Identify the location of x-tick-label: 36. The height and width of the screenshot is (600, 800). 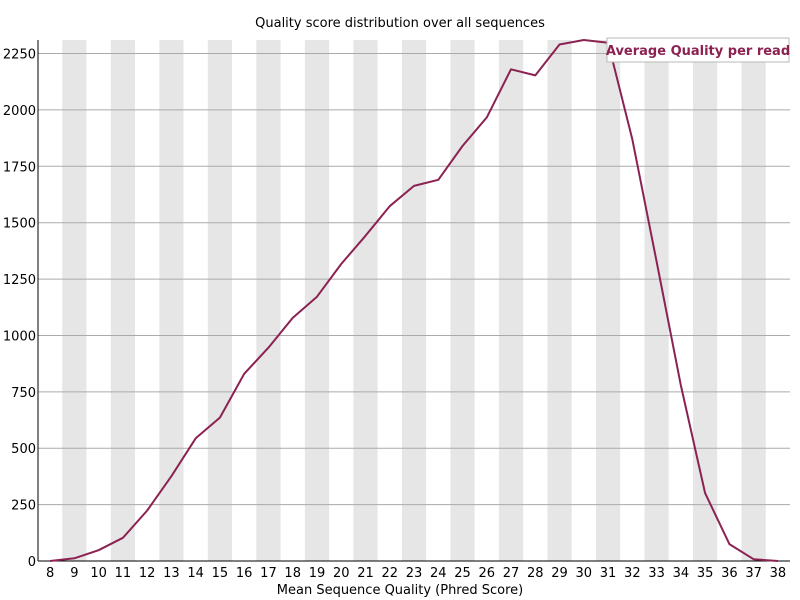
(729, 573).